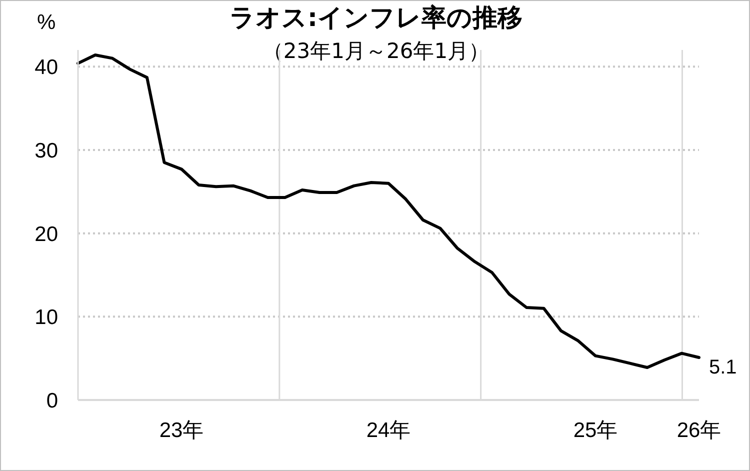 This screenshot has width=750, height=471. I want to click on y-tick-label: 20, so click(46, 234).